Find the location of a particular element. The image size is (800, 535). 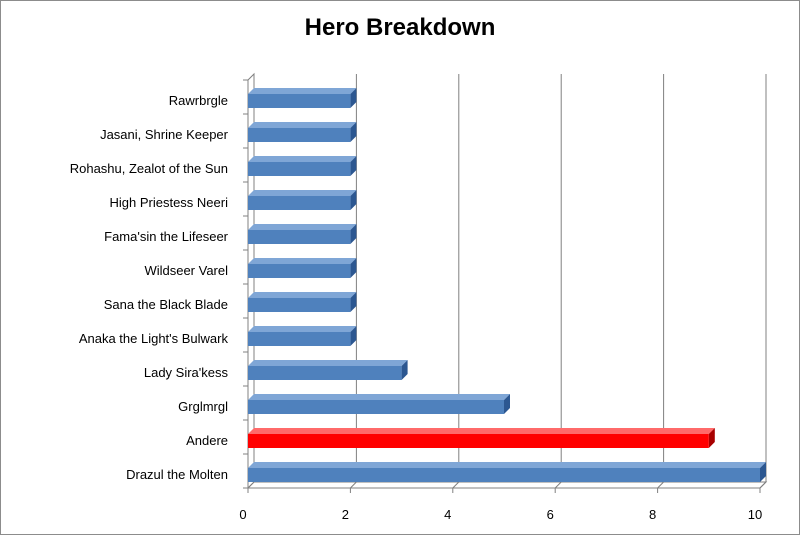

x-tick-label: 6 is located at coordinates (550, 514).